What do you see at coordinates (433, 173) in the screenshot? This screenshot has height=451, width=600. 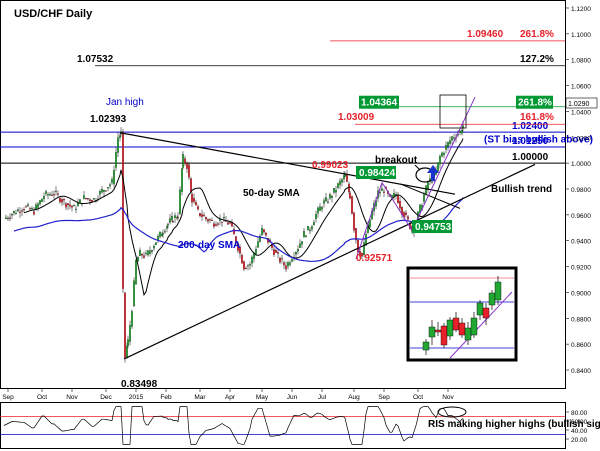 I see `breakout-up-arrow-icon` at bounding box center [433, 173].